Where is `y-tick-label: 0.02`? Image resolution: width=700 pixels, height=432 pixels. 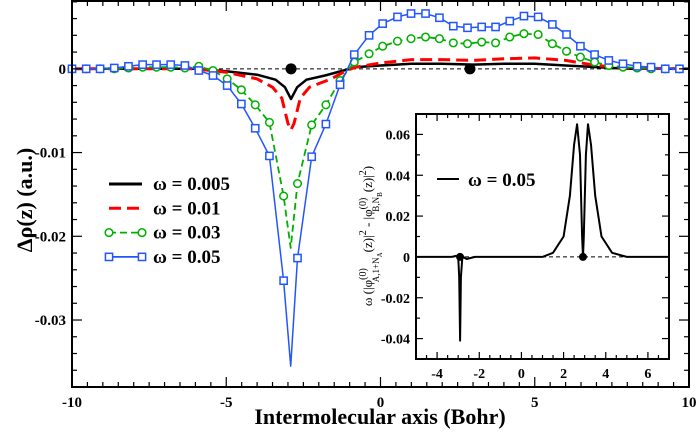
y-tick-label: 0.02 is located at coordinates (398, 217).